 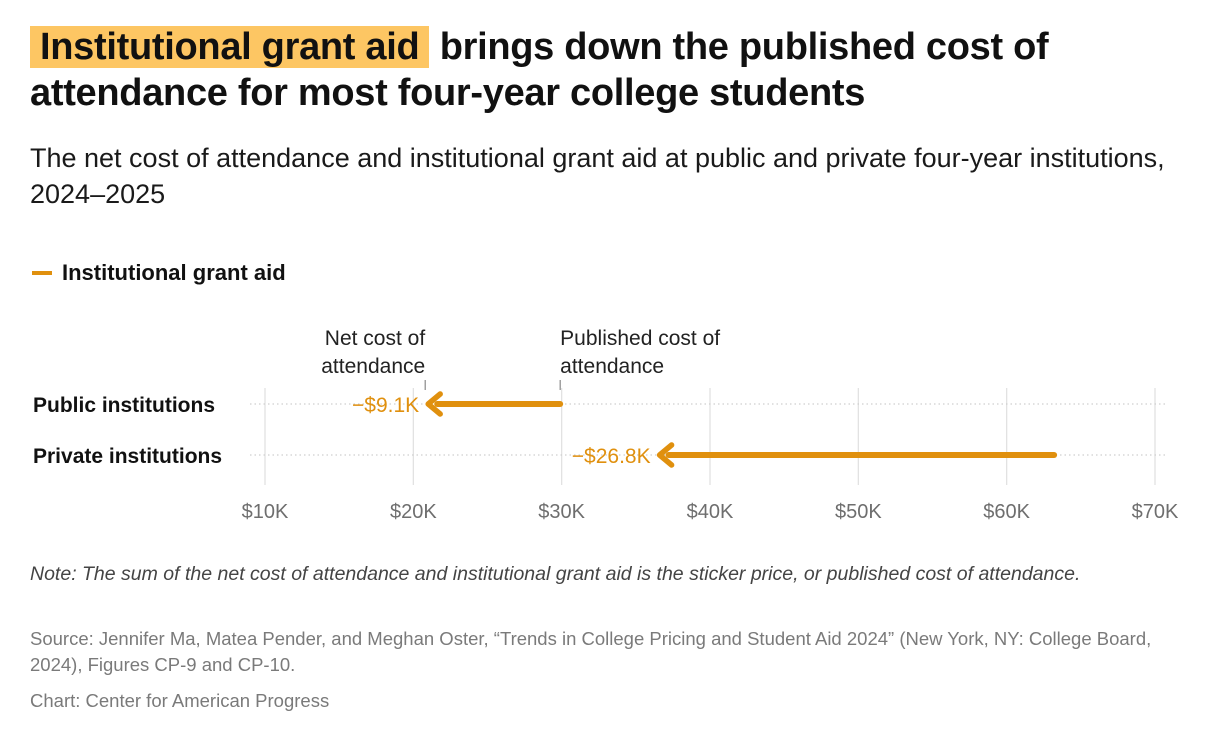 What do you see at coordinates (230, 47) in the screenshot?
I see `title-highlight: Institutional grant aid` at bounding box center [230, 47].